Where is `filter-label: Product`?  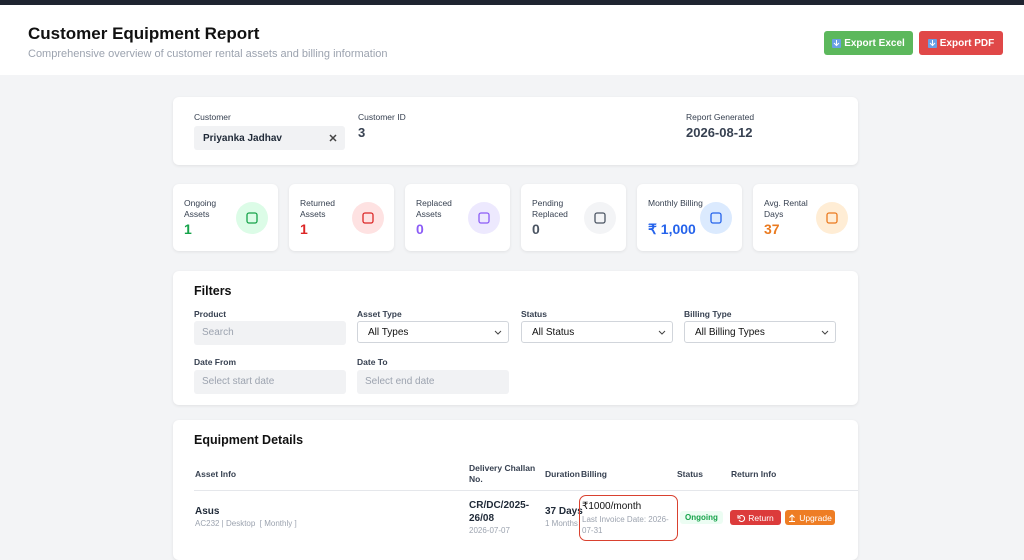
filter-label: Product is located at coordinates (210, 314).